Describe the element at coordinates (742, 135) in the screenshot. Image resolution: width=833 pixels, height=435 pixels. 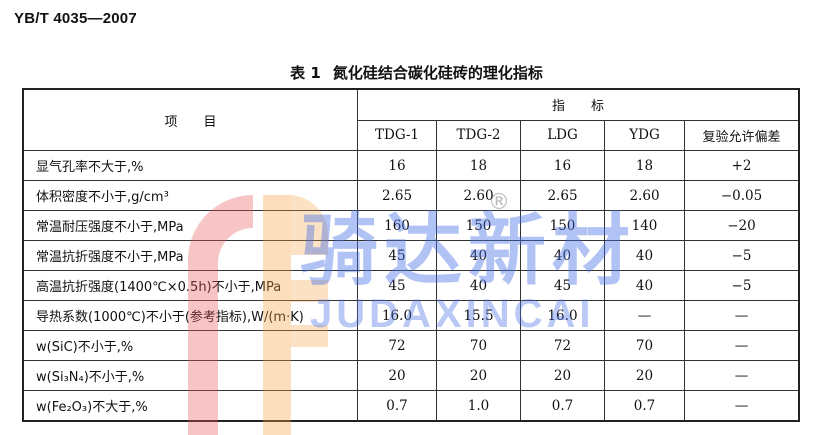
I see `column-header: 复验允许偏差` at that location.